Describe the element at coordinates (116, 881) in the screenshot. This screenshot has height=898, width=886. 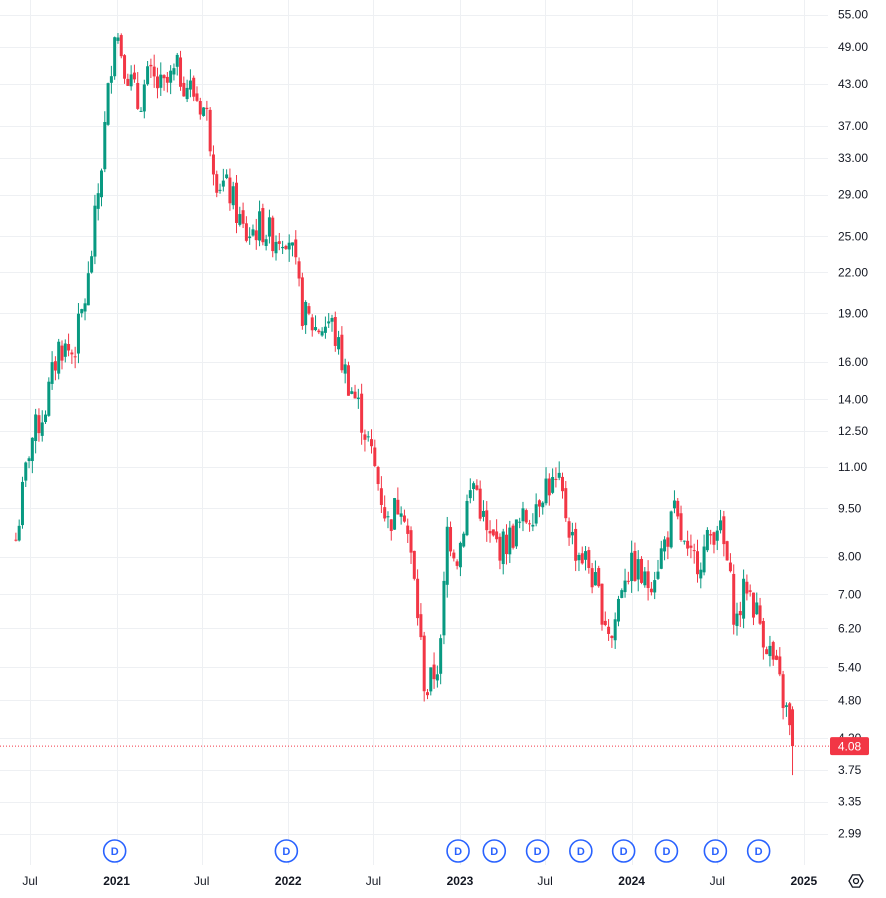
I see `x-tick-label: 2021` at that location.